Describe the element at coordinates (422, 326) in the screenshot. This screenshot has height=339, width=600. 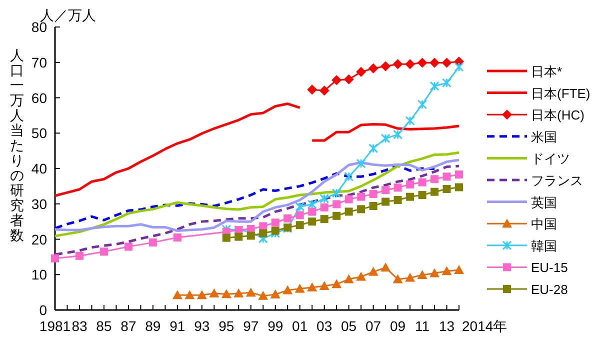
I see `x-tick-label: 11` at that location.